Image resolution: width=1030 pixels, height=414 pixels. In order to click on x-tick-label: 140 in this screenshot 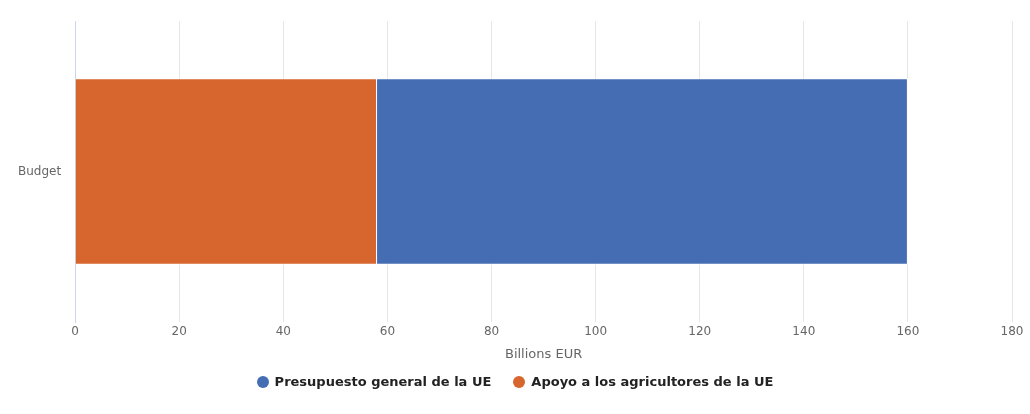, I will do `click(804, 331)`.